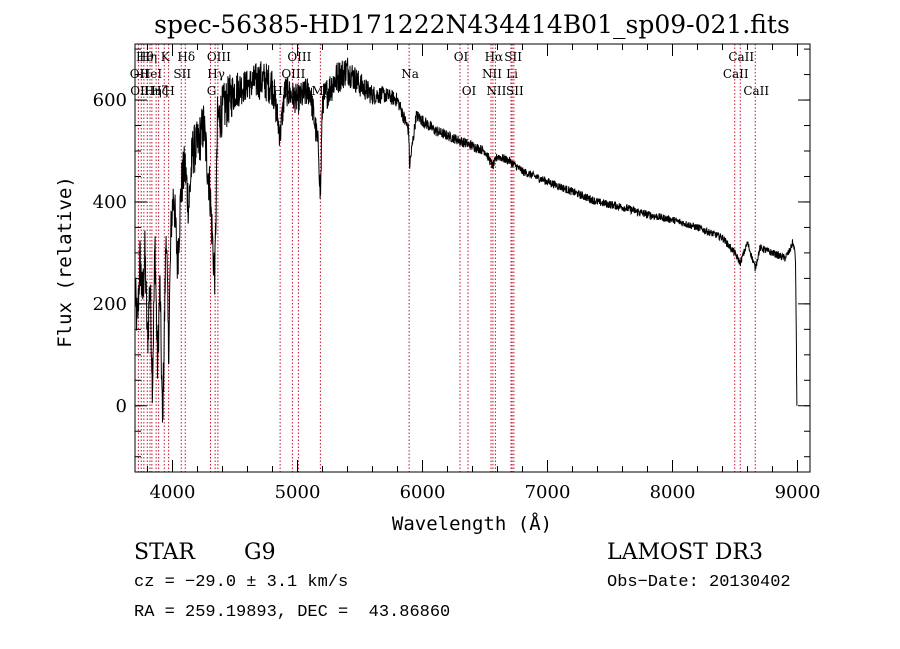 The width and height of the screenshot is (900, 649). Describe the element at coordinates (121, 406) in the screenshot. I see `y-tick-label-0: 0` at that location.